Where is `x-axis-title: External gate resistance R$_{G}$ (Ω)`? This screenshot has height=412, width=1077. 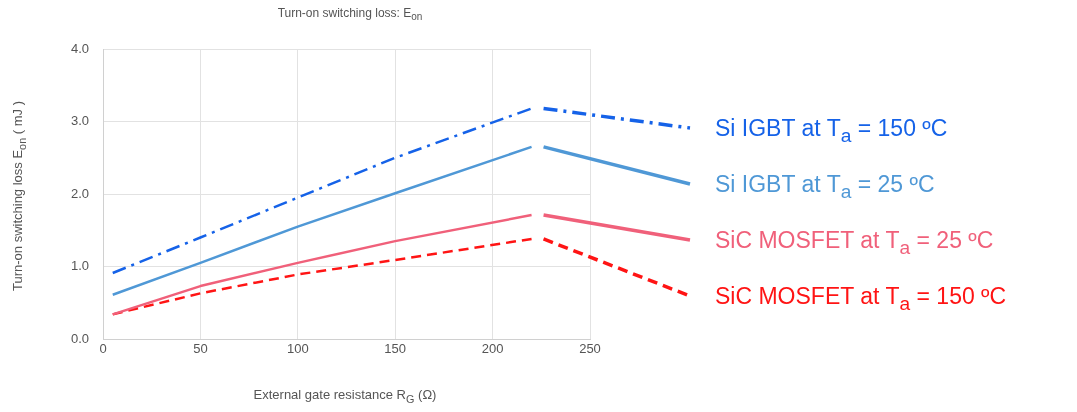
x-axis-title: External gate resistance R$_{G}$ (Ω) is located at coordinates (345, 396).